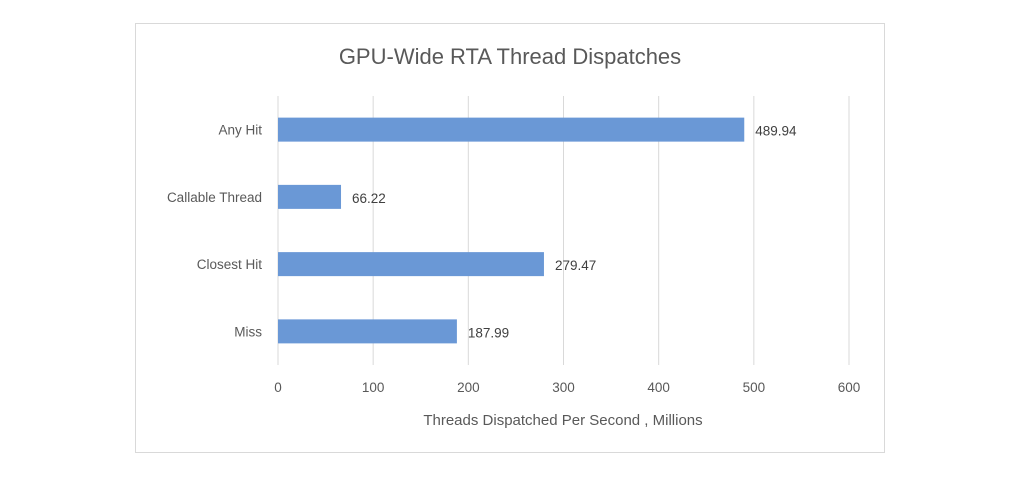  What do you see at coordinates (575, 265) in the screenshot?
I see `data-label: 279.47` at bounding box center [575, 265].